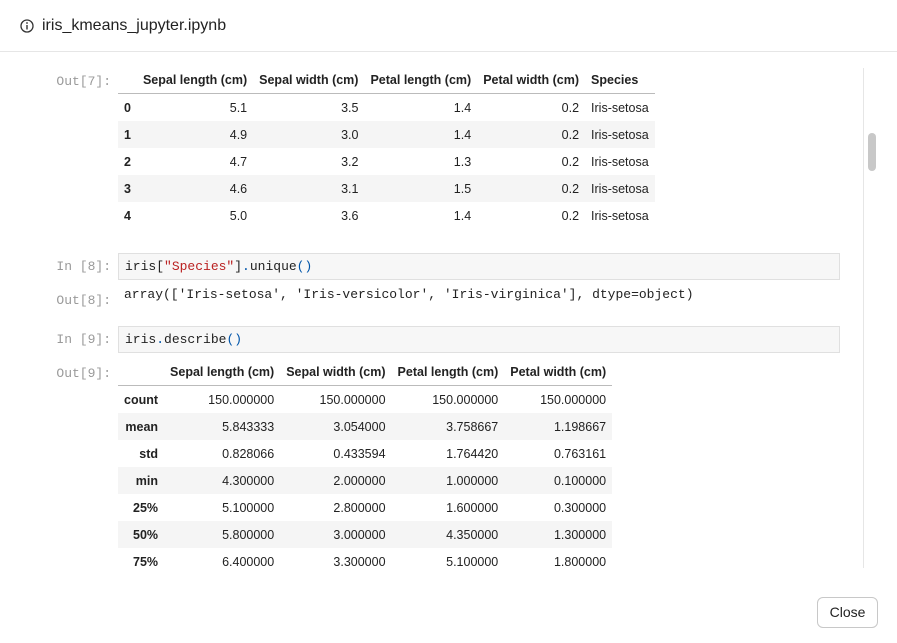 The height and width of the screenshot is (643, 897). Describe the element at coordinates (365, 453) in the screenshot. I see `table-row: std 0.828066 0.433594 1.764420 0.763161` at that location.